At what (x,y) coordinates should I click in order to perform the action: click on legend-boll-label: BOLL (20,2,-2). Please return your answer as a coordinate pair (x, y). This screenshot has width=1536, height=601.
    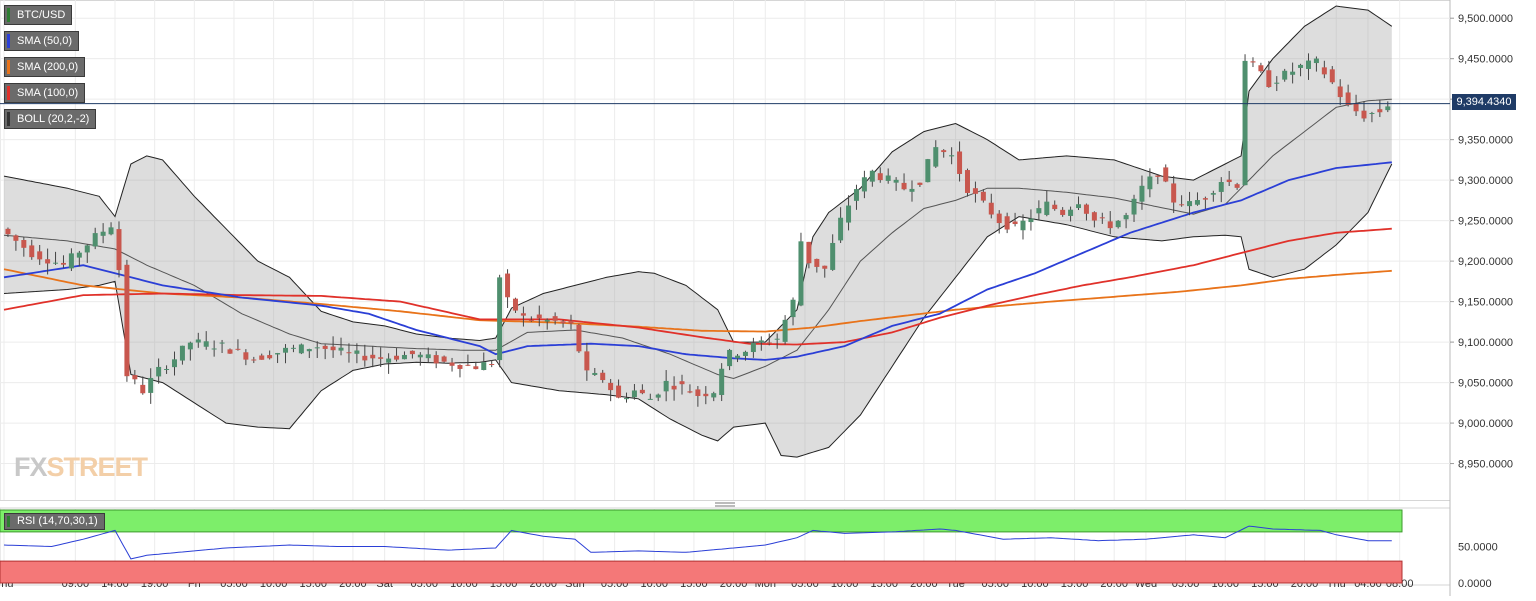
    Looking at the image, I should click on (53, 119).